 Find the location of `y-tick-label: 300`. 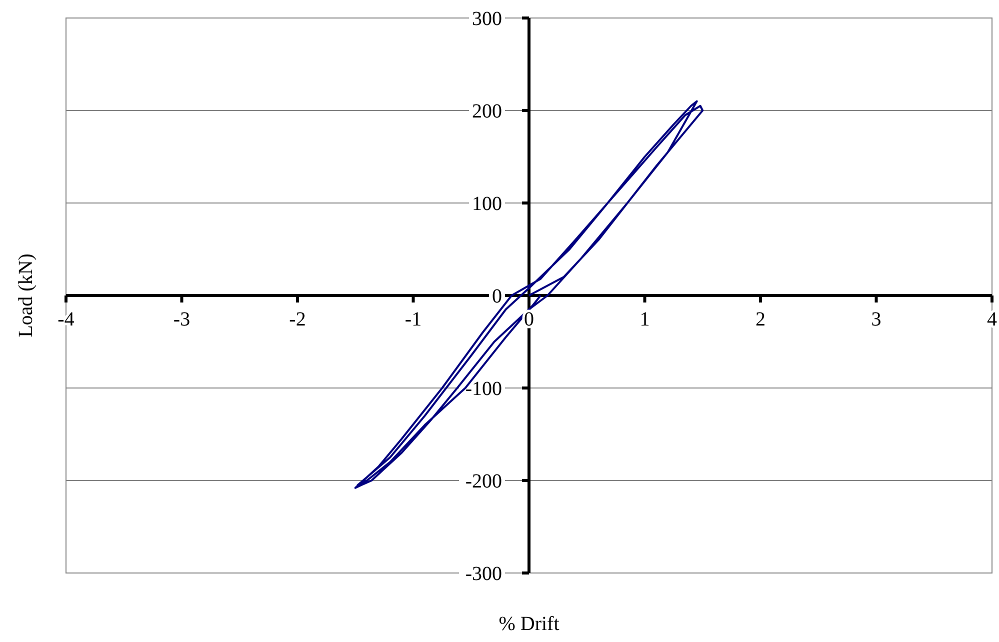

y-tick-label: 300 is located at coordinates (487, 19).